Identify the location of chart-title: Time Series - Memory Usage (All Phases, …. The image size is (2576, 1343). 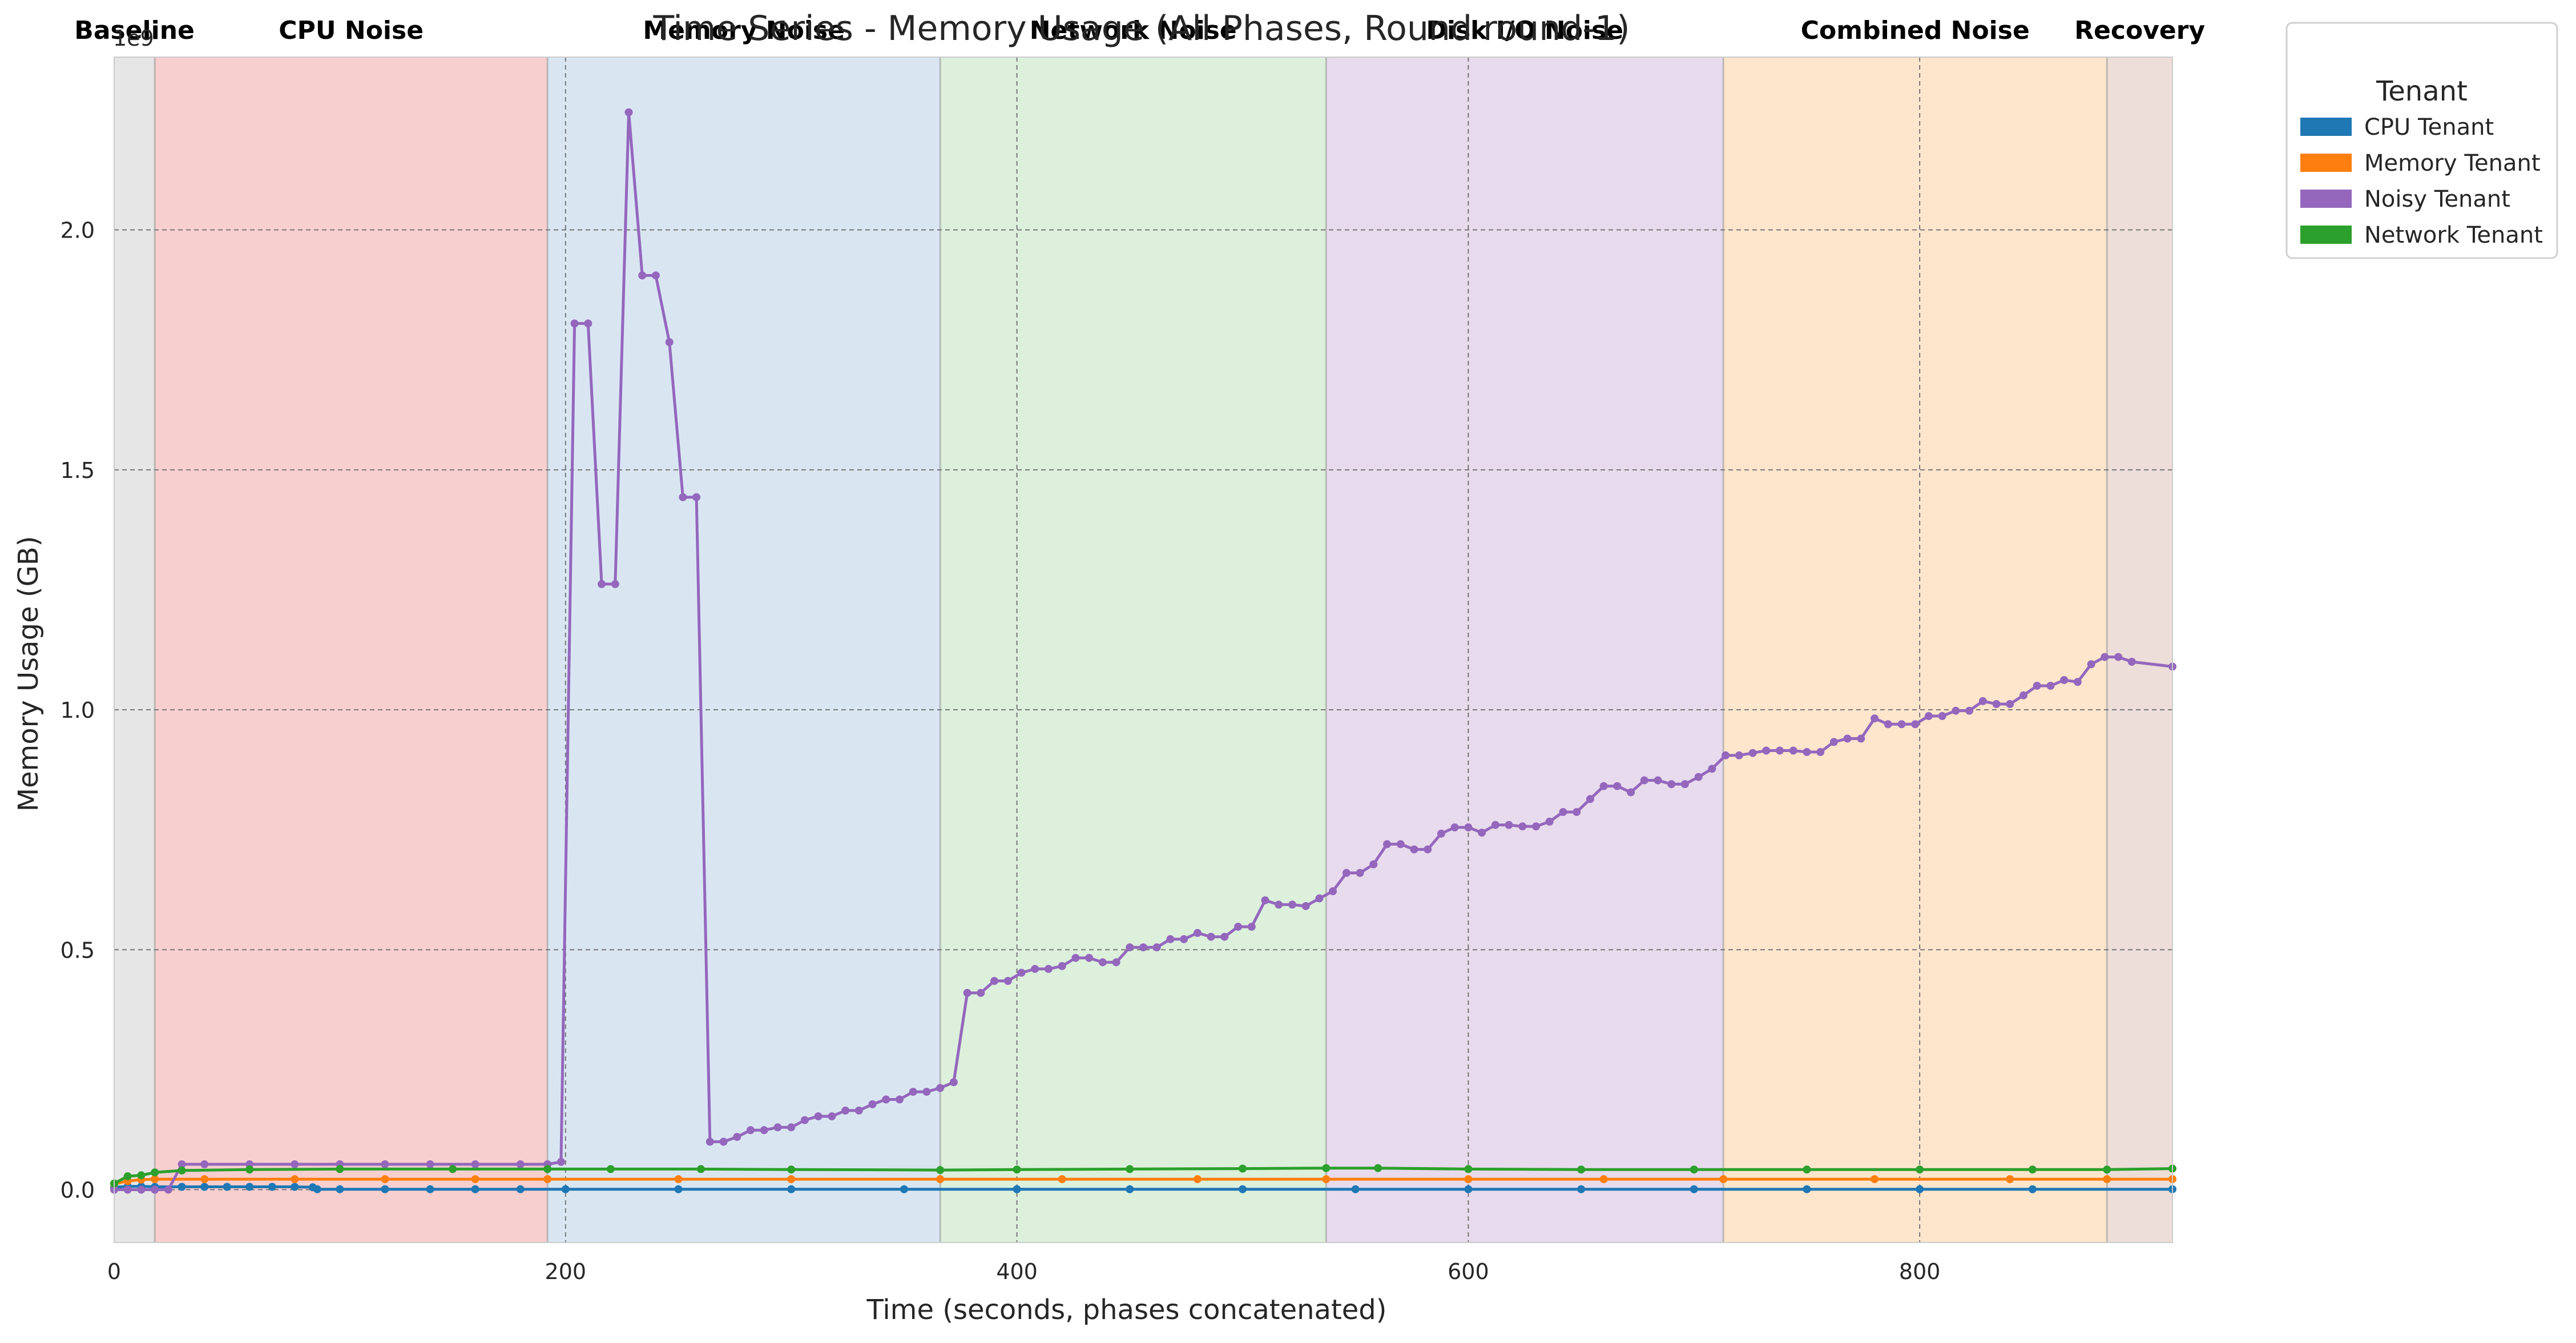
(1141, 29).